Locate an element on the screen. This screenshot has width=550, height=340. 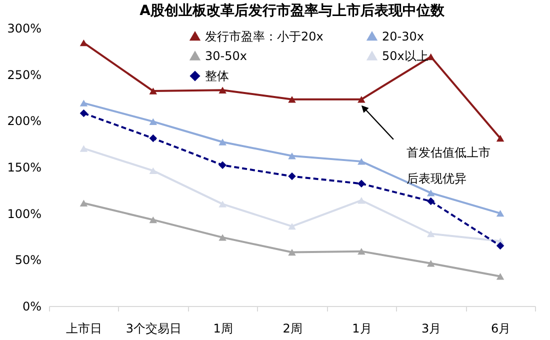
y-tick-label: 250% is located at coordinates (24, 75).